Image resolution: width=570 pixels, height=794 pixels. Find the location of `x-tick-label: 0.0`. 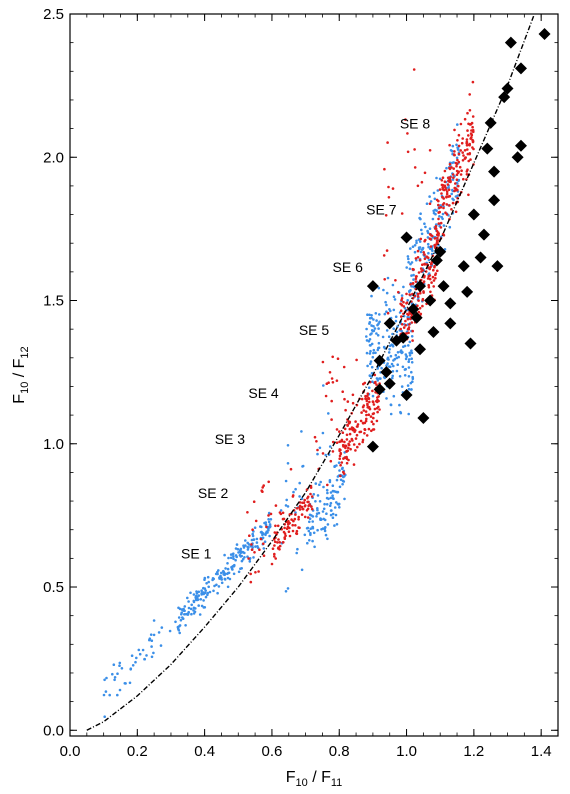

x-tick-label: 0.0 is located at coordinates (70, 751).